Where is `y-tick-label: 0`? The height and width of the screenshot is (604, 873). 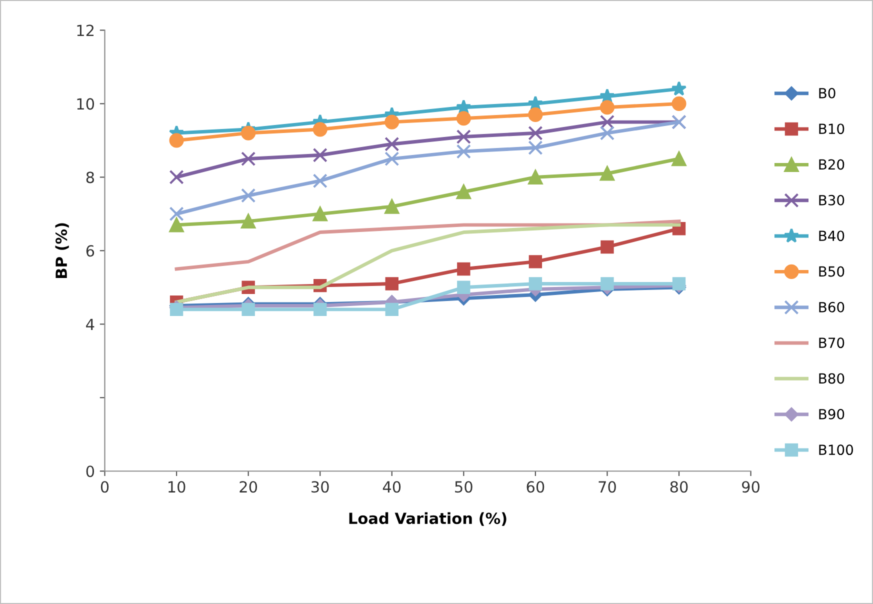
y-tick-label: 0 is located at coordinates (90, 472).